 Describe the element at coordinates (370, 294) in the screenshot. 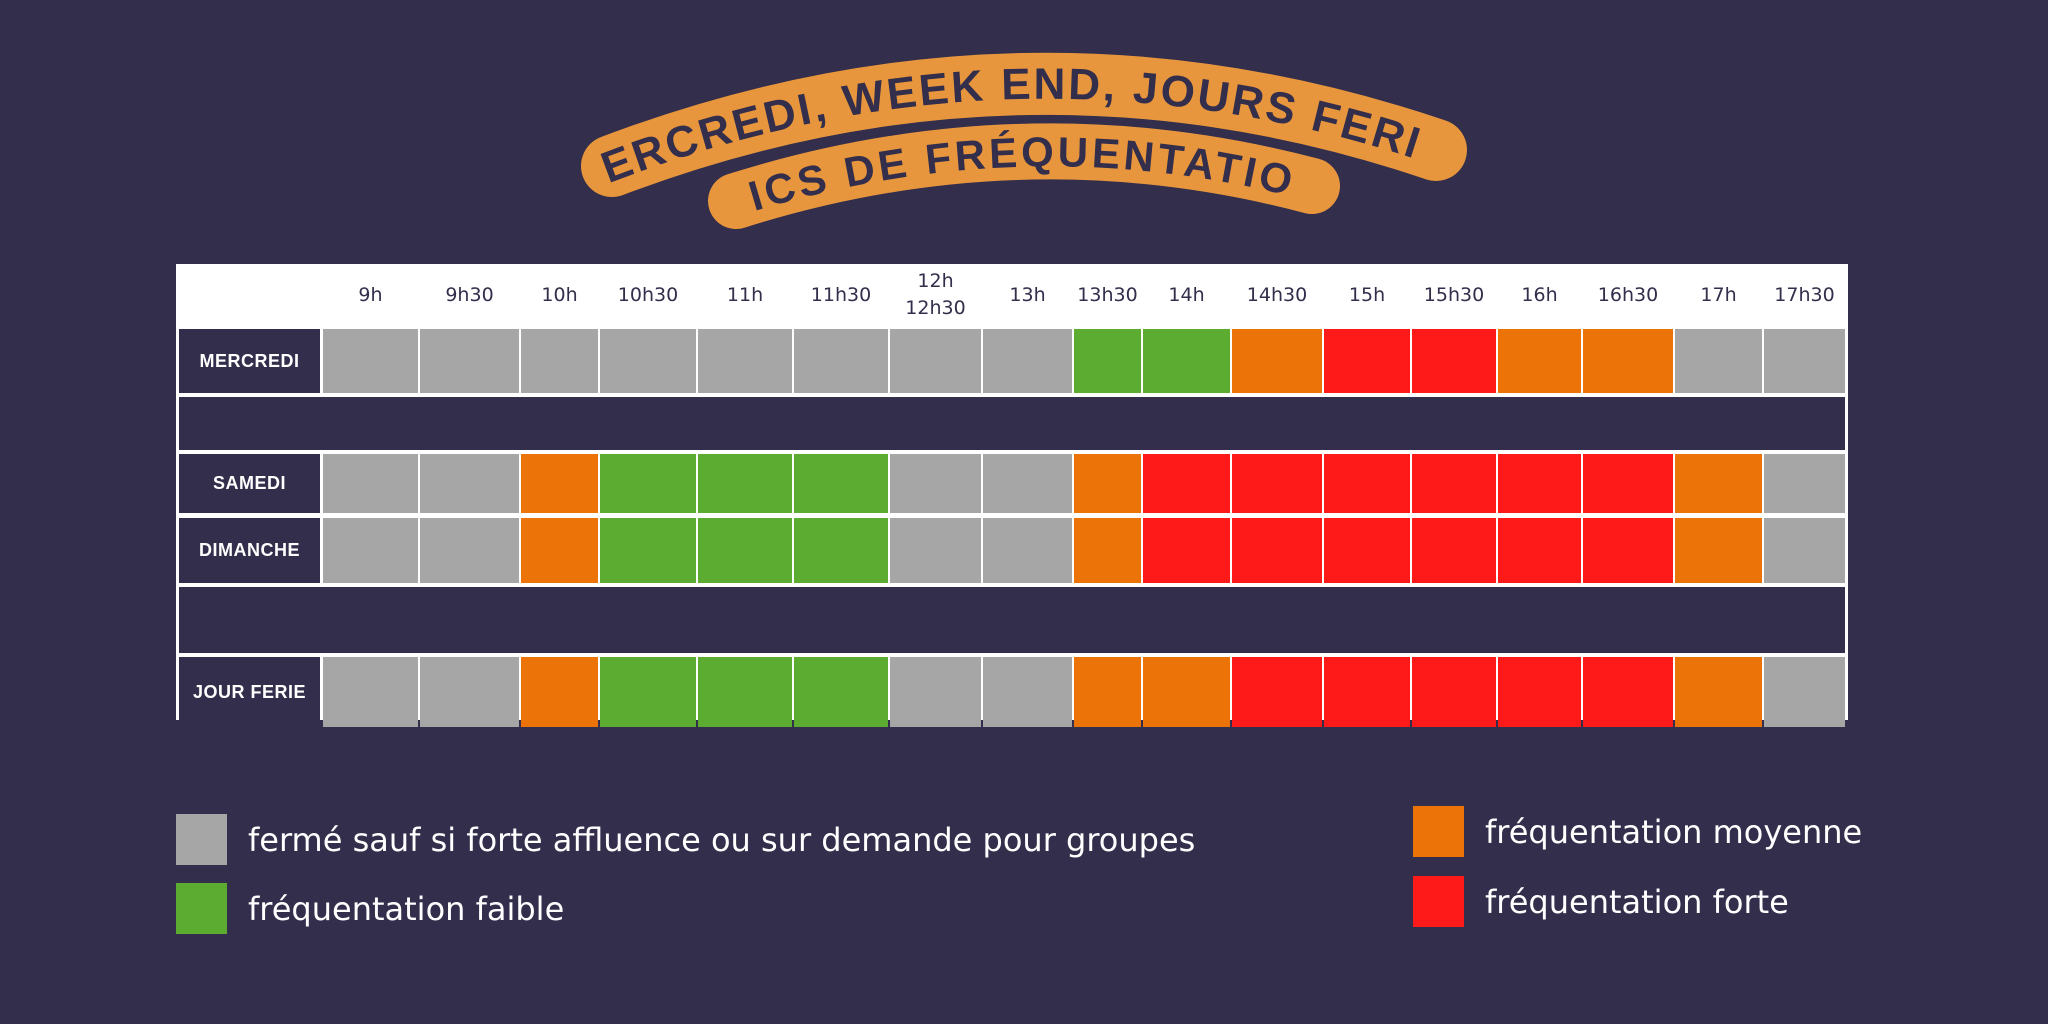

I see `time-slot-header: 9h` at that location.